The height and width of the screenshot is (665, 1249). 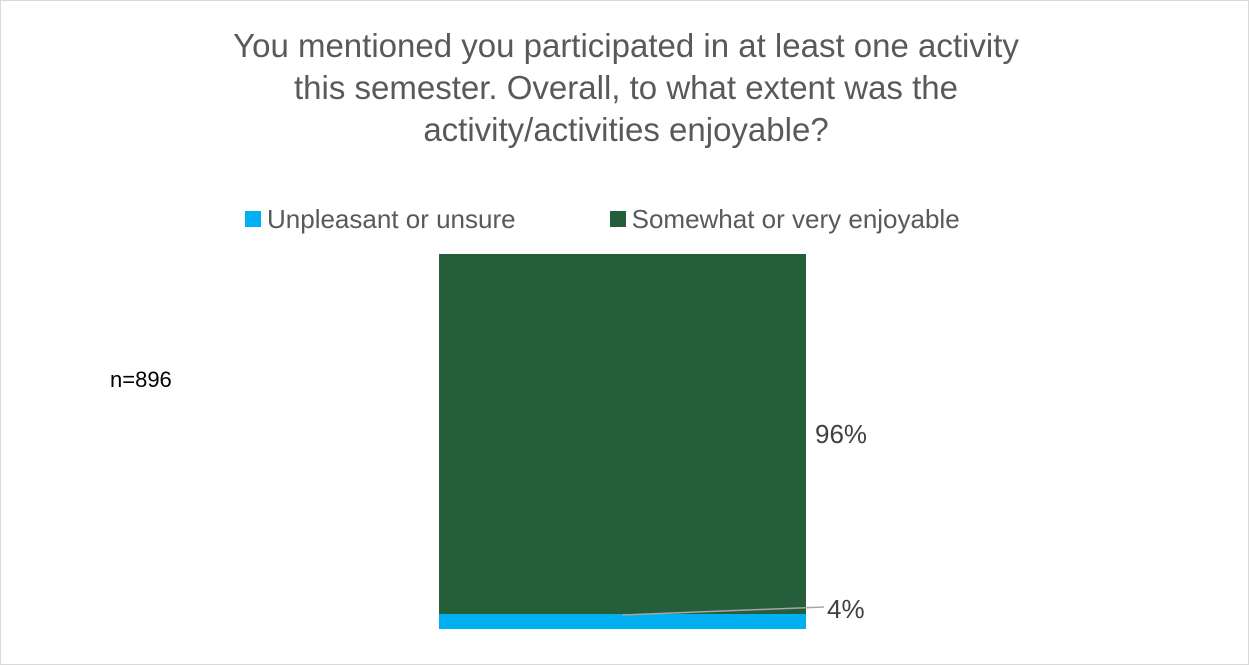 What do you see at coordinates (253, 219) in the screenshot?
I see `legend-swatch-unpleasant` at bounding box center [253, 219].